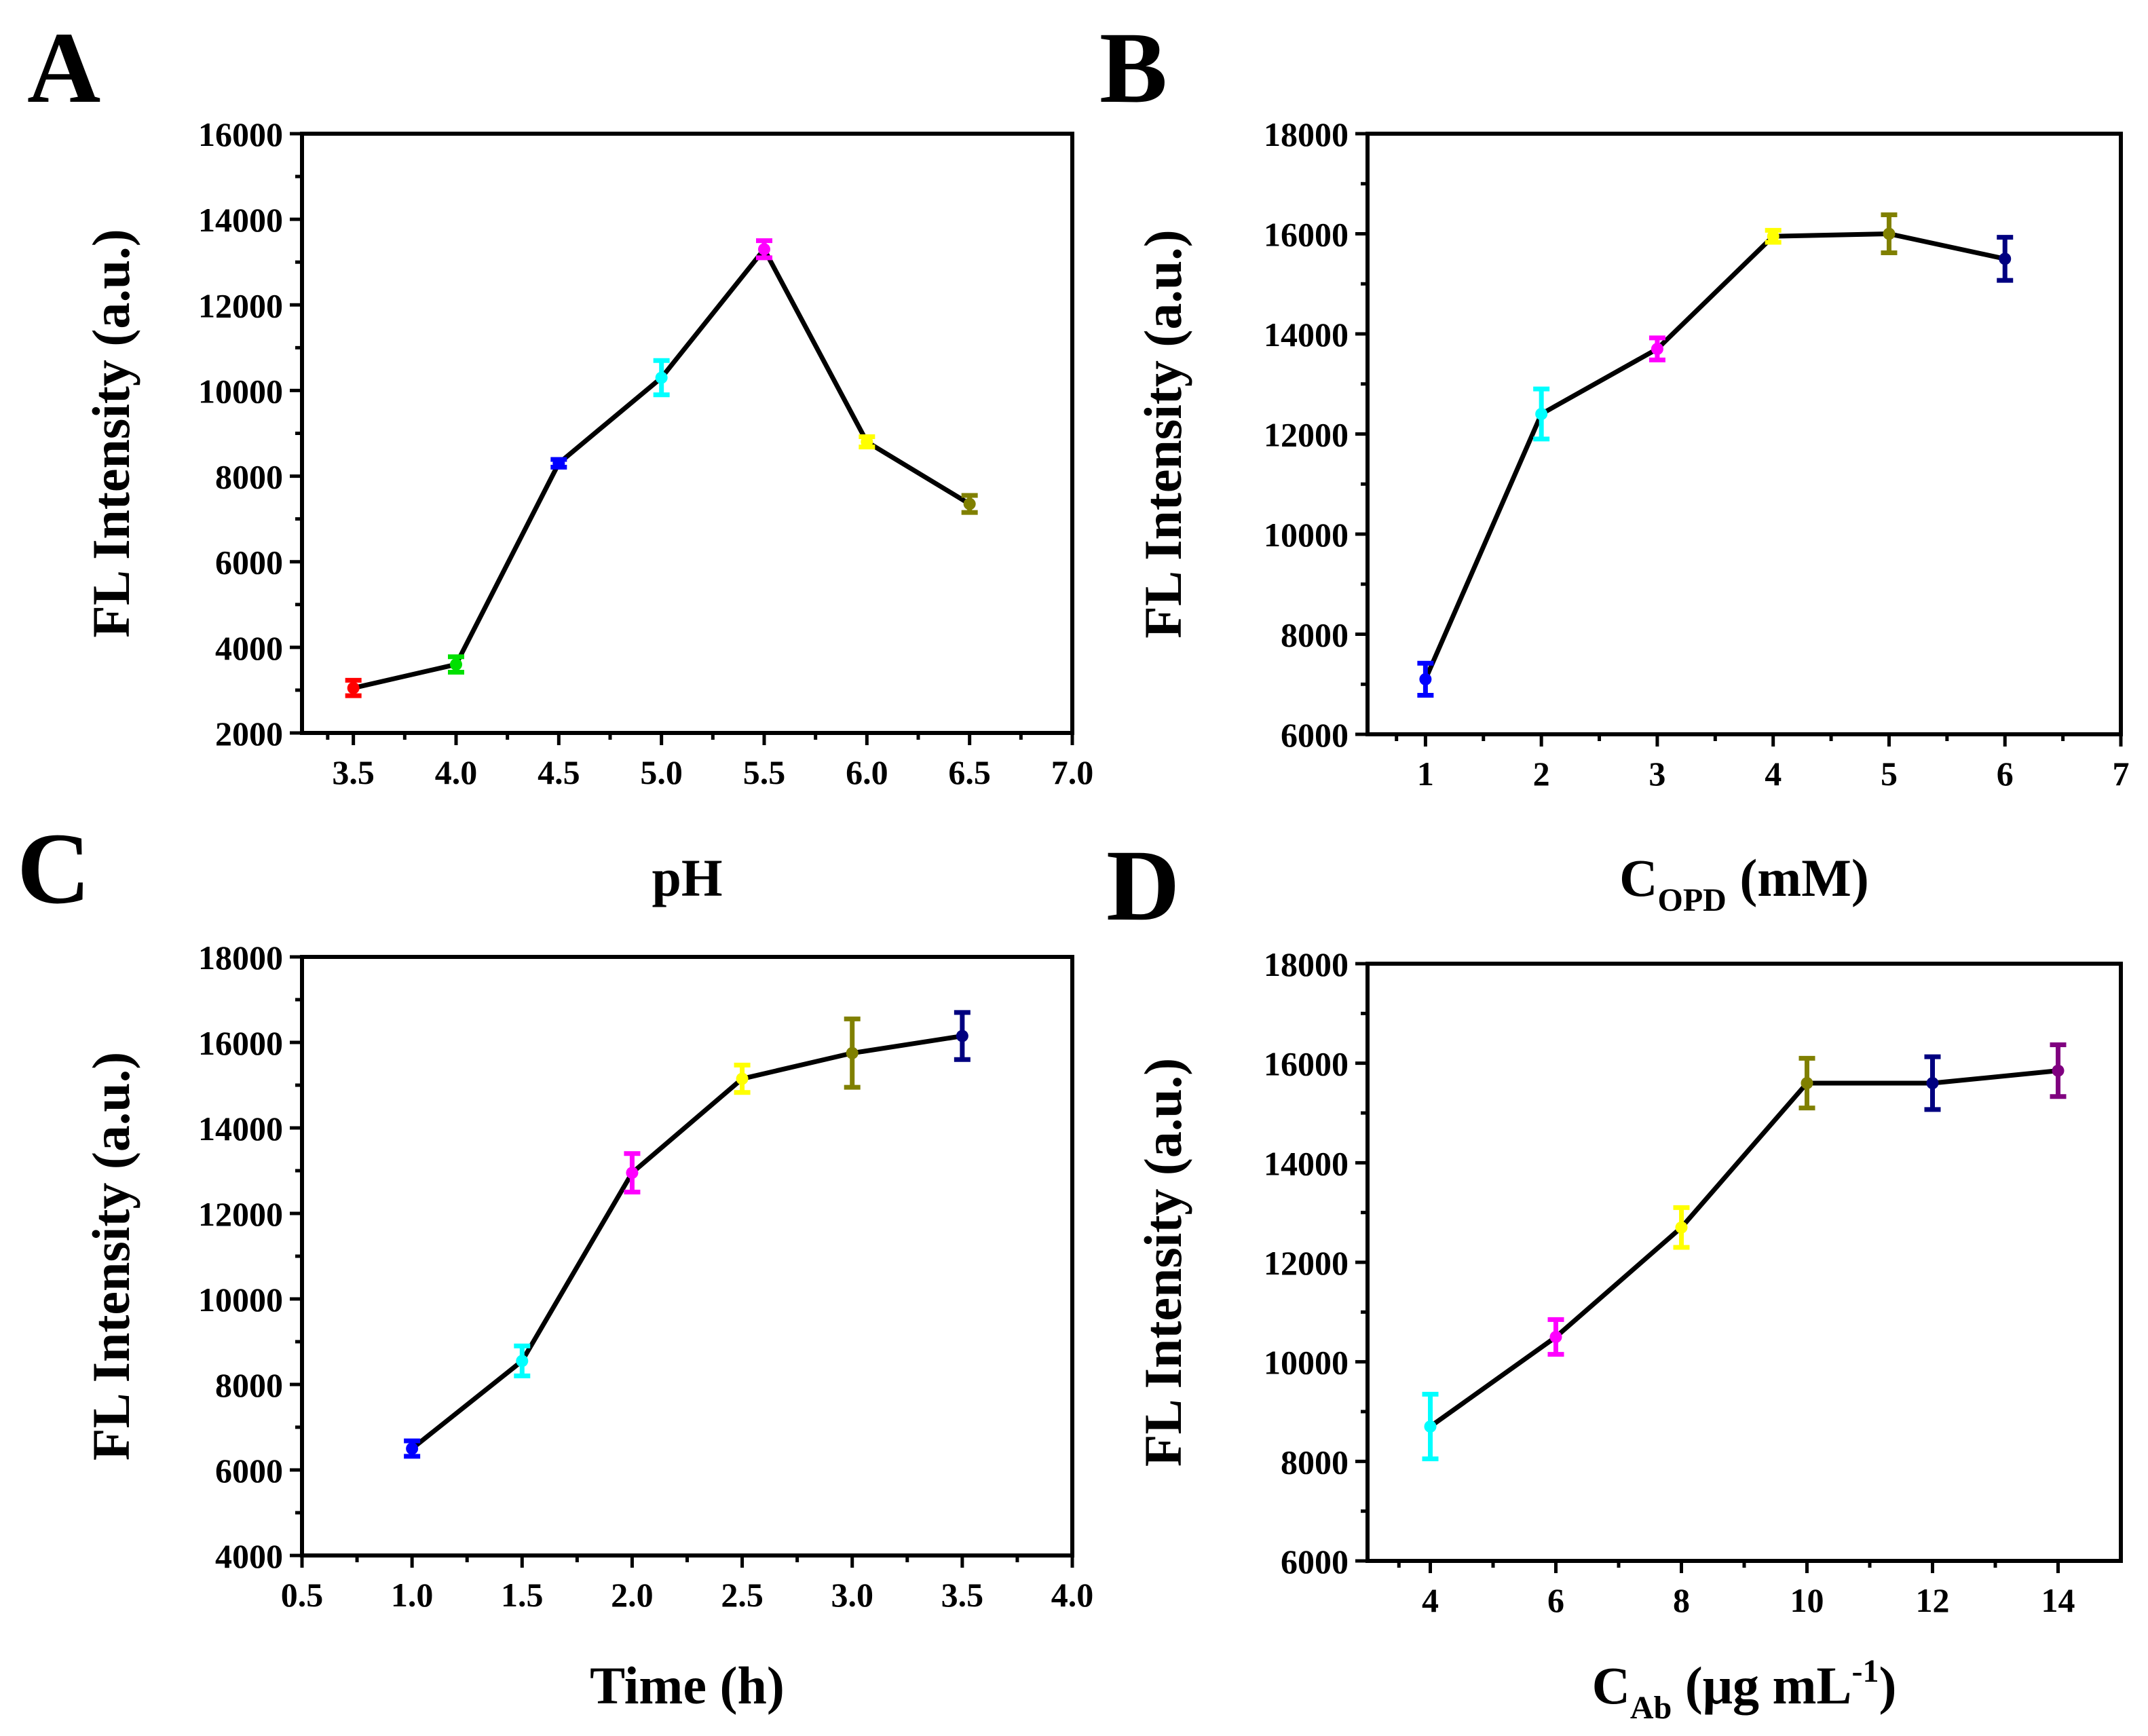 This screenshot has height=1736, width=2148. I want to click on x-tick-label: 14, so click(2058, 1600).